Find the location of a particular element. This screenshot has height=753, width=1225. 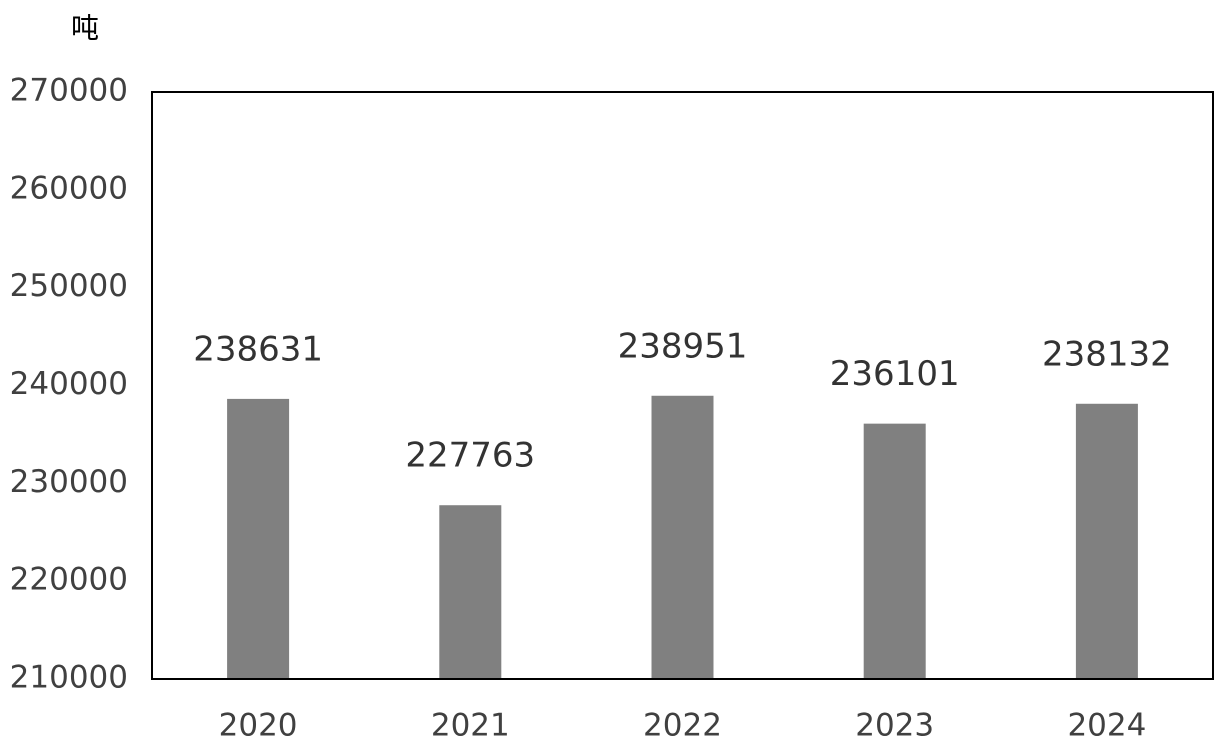

y-tick-label: 250000 is located at coordinates (69, 286).